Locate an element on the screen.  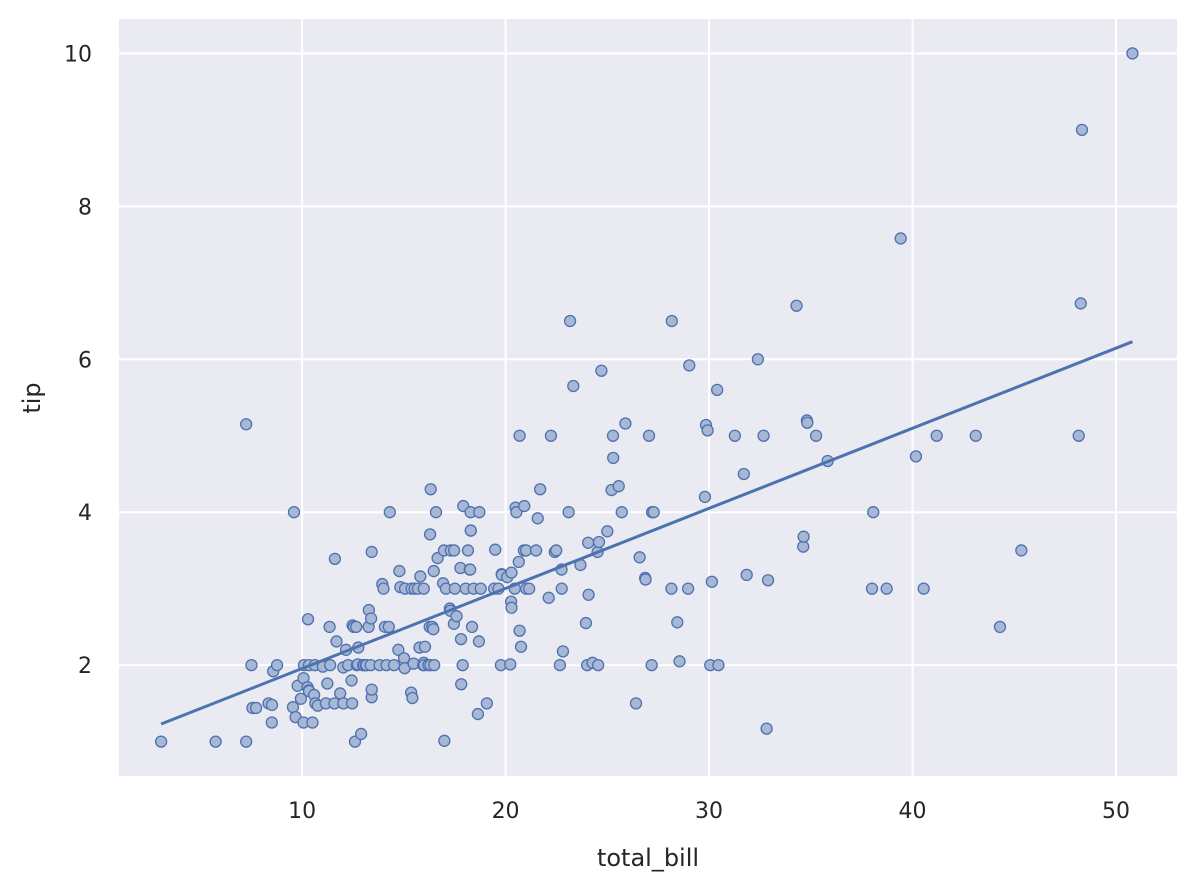
y-tick-label: 4 is located at coordinates (85, 513).